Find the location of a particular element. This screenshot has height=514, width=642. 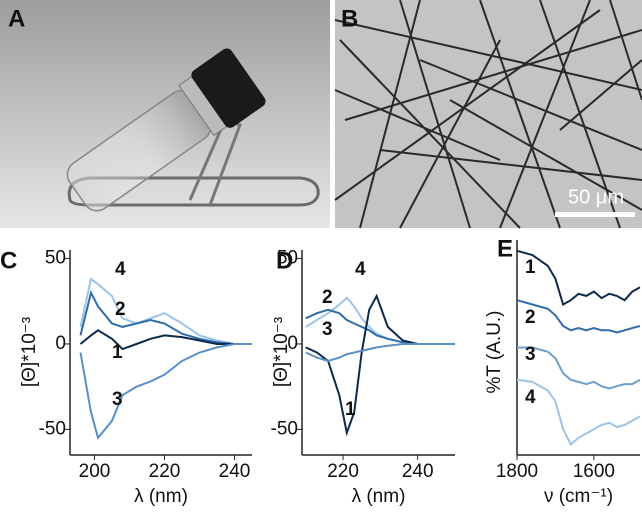

scale-bar is located at coordinates (595, 214).